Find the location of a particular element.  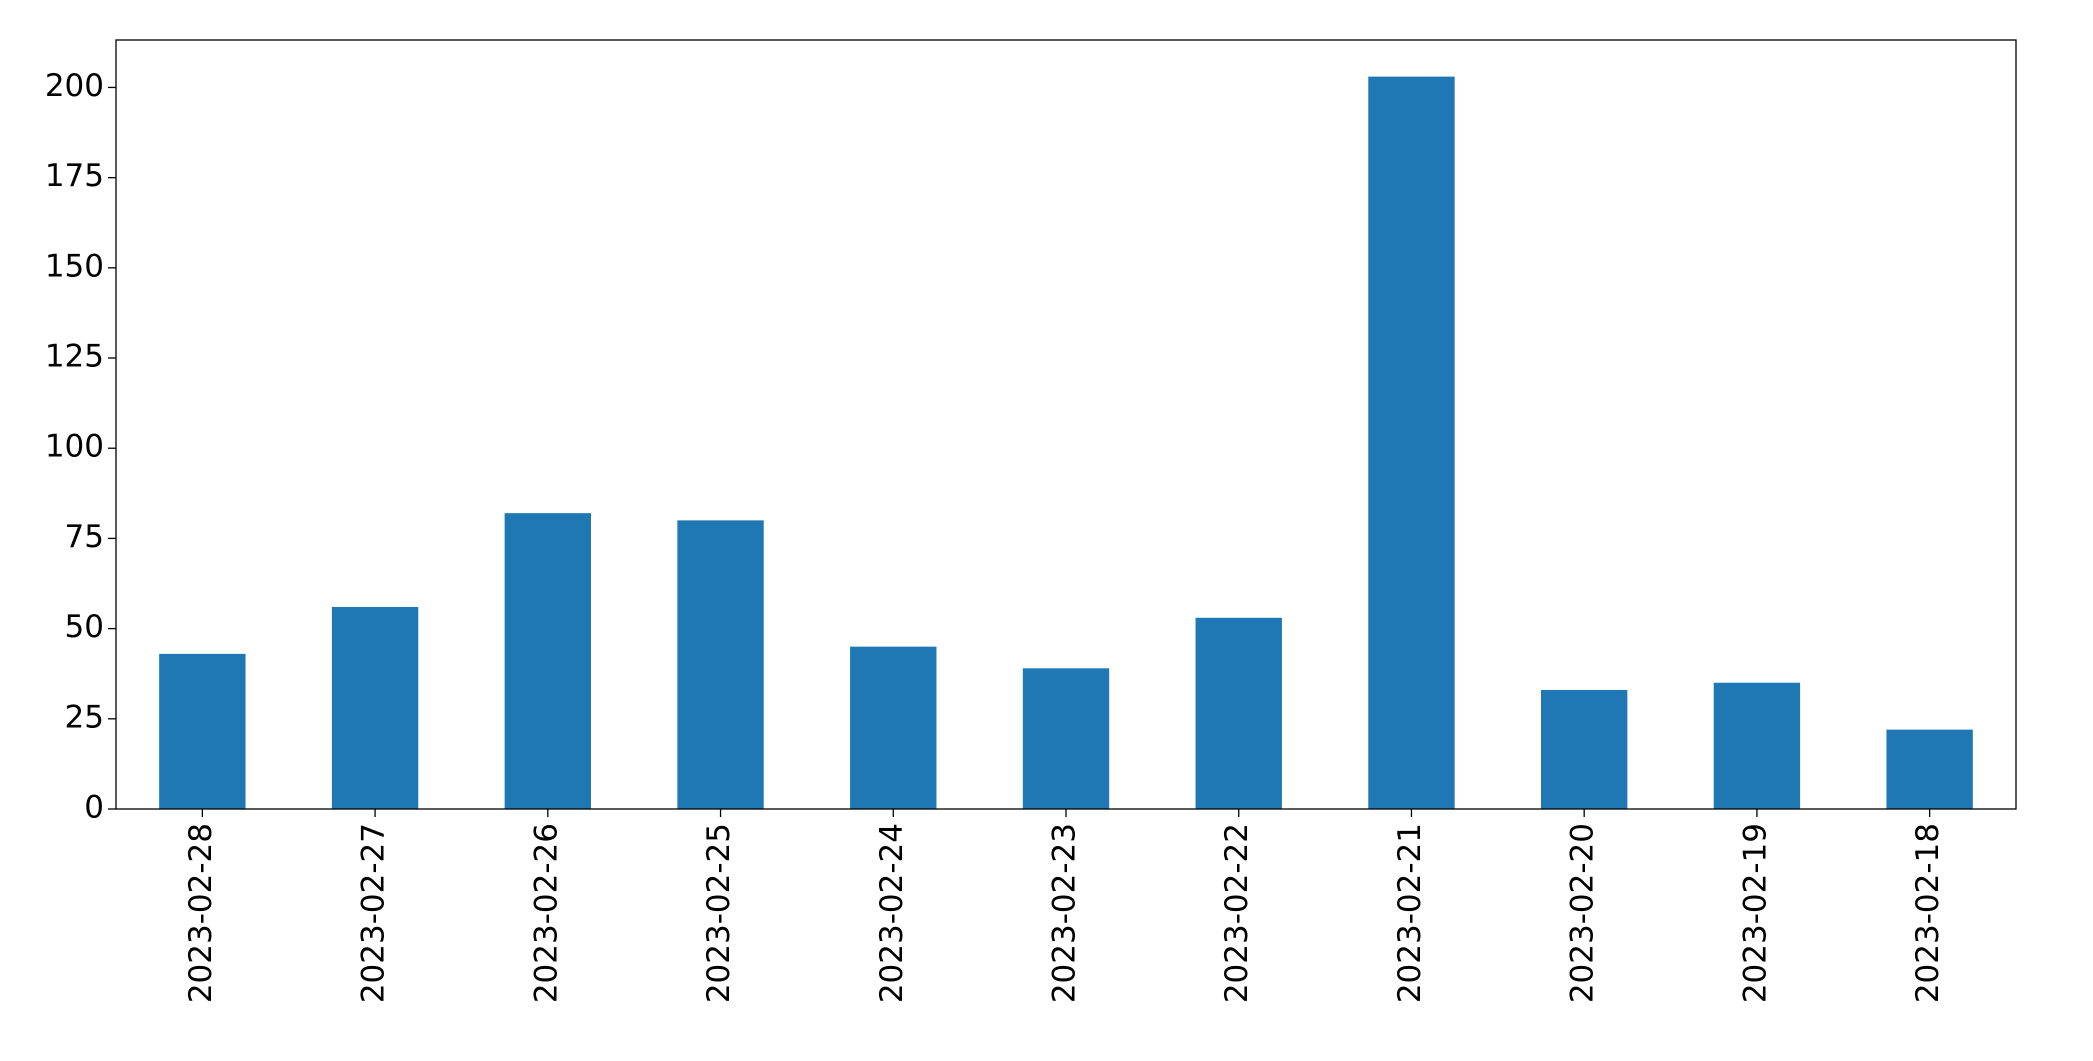

x-tick-label: 2023-02-24 is located at coordinates (892, 913).